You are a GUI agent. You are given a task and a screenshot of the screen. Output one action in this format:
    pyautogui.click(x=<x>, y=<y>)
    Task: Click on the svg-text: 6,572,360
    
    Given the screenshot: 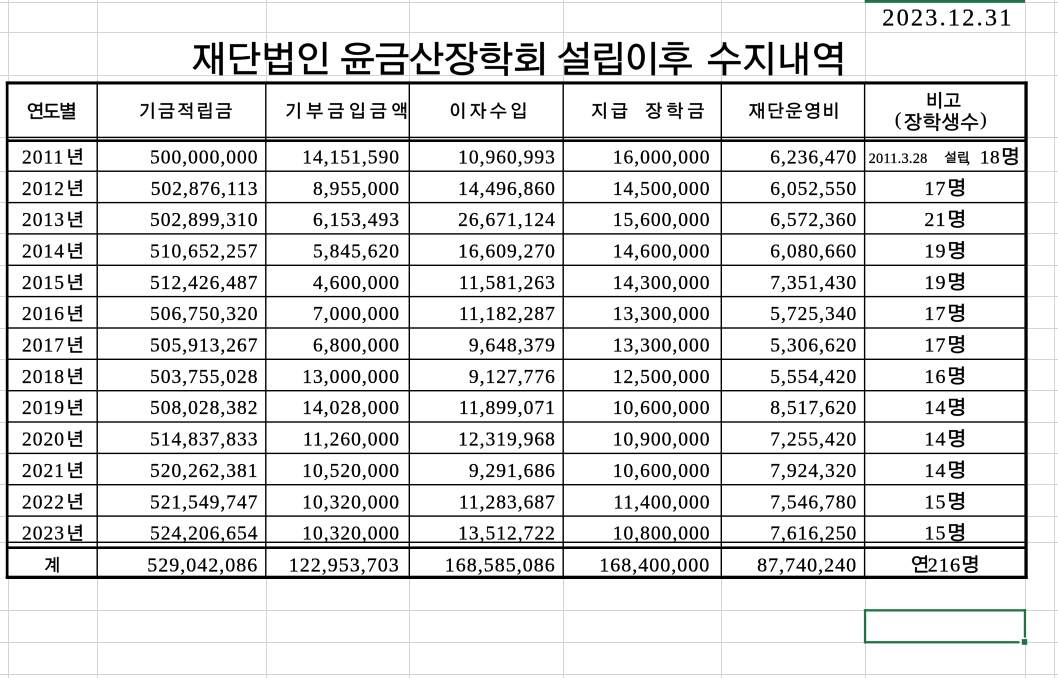 What is the action you would take?
    pyautogui.click(x=813, y=220)
    